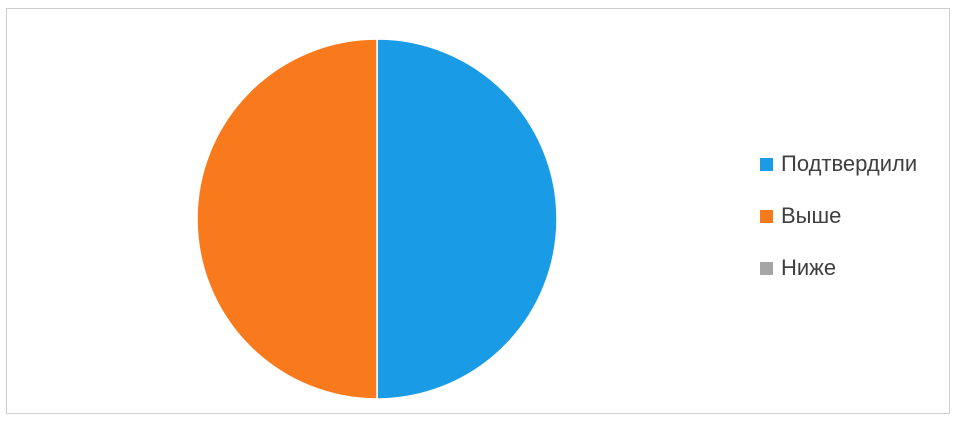 The image size is (956, 421). I want to click on legend-item-lower: Ниже, so click(838, 268).